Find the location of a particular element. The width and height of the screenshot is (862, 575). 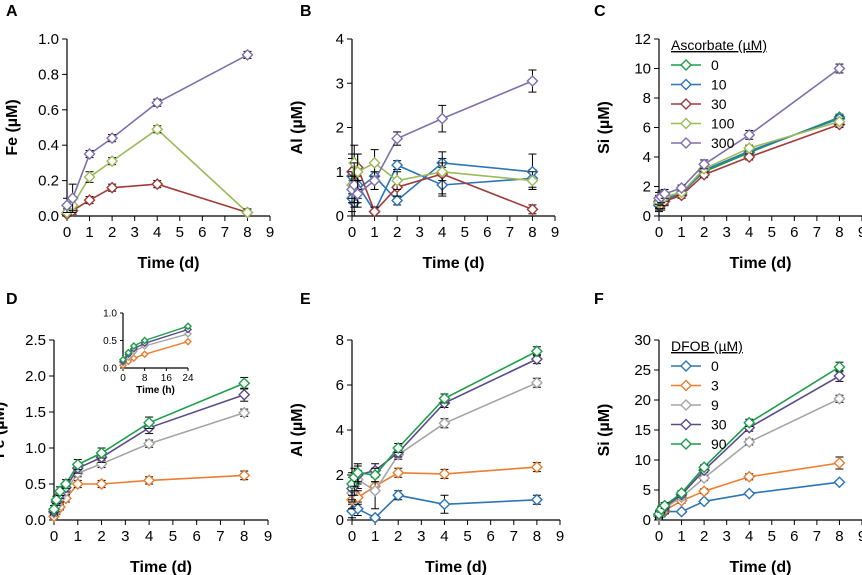

x-tick-label: 7 is located at coordinates (514, 536).